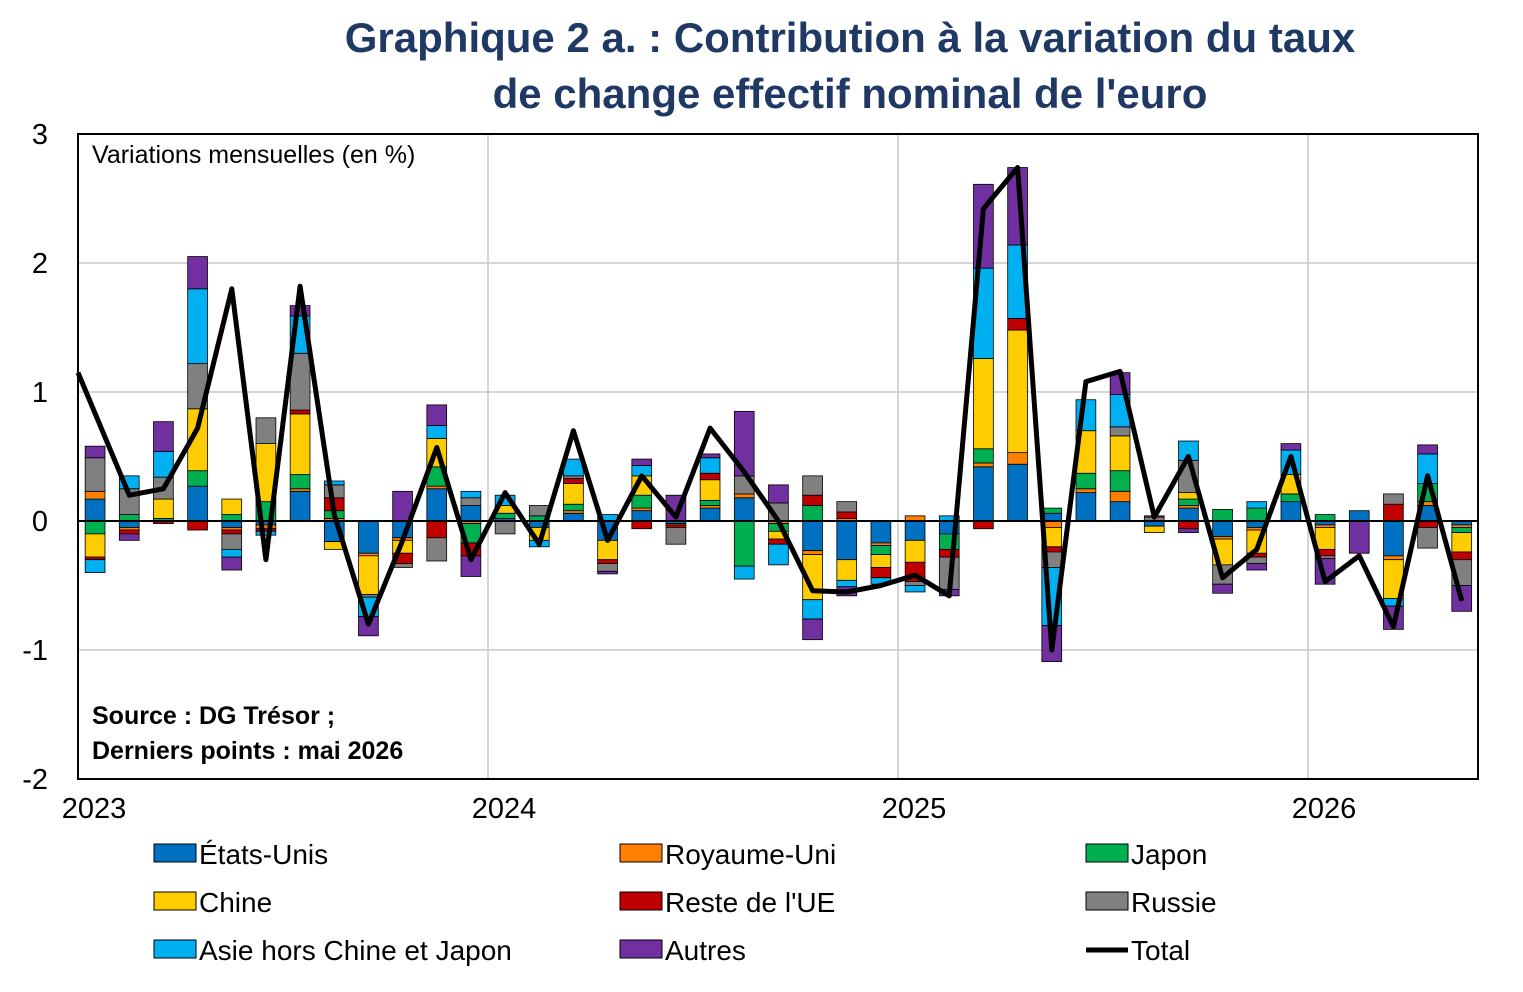  I want to click on source-line1: Source : DG Trésor ;, so click(213, 716).